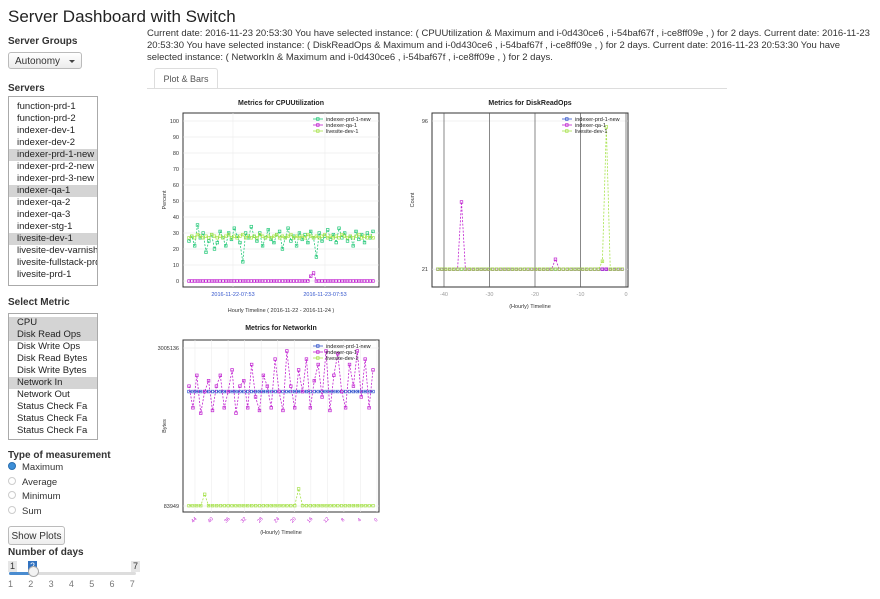  What do you see at coordinates (53, 239) in the screenshot?
I see `server-option: livesite-dev-1` at bounding box center [53, 239].